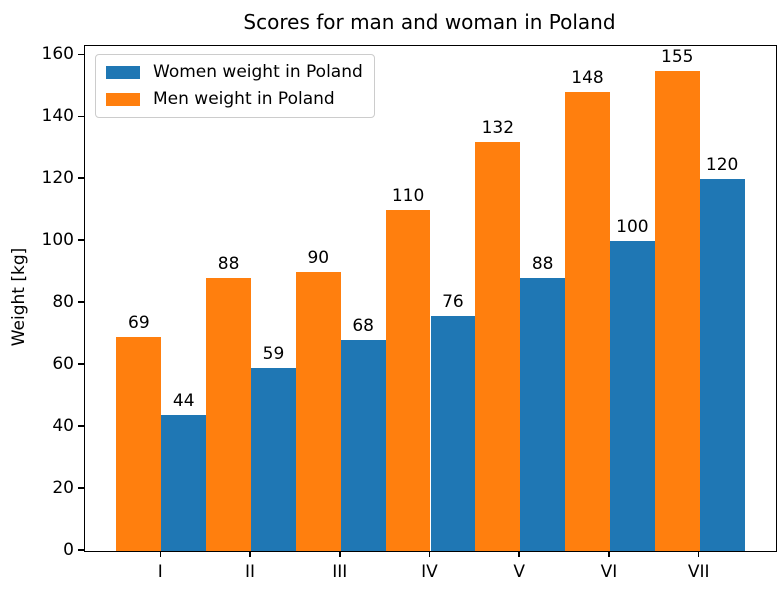 This screenshot has width=781, height=591. Describe the element at coordinates (363, 326) in the screenshot. I see `bar-value-label-women-III: 68` at that location.